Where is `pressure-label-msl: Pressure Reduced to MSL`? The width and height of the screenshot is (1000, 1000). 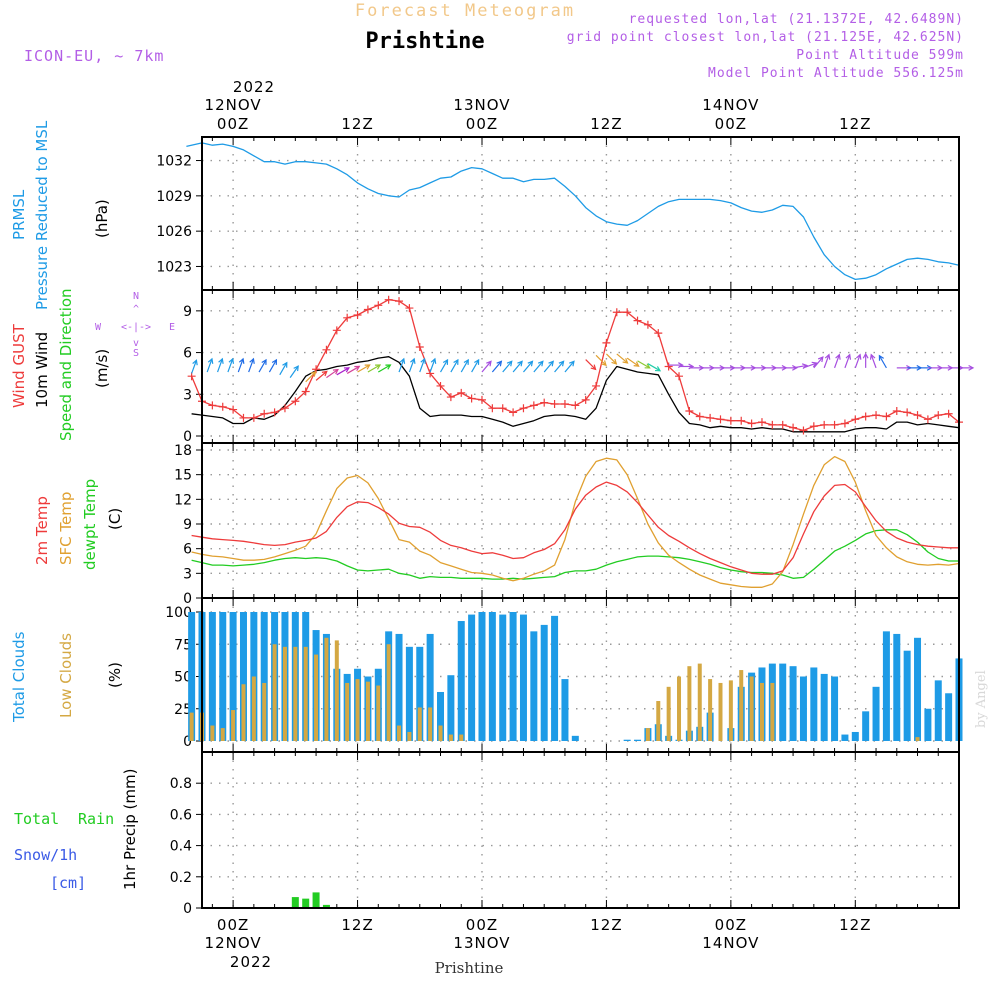 pressure-label-msl: Pressure Reduced to MSL is located at coordinates (42, 215).